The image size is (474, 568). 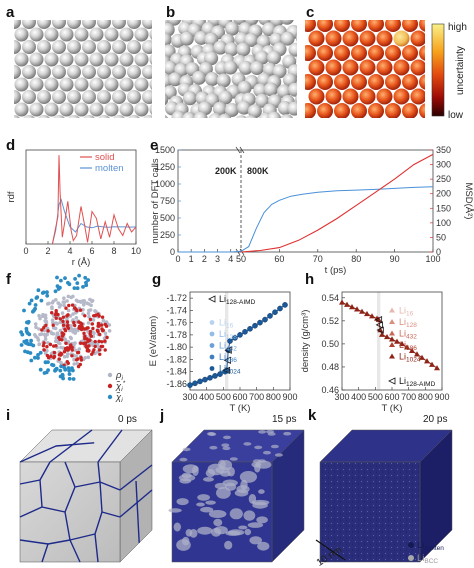 I want to click on x-tick-label: 300, so click(x=341, y=397).